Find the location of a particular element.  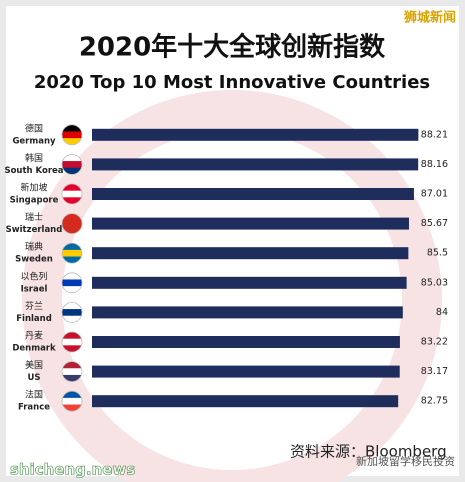

value-label: 83.22 is located at coordinates (434, 342).